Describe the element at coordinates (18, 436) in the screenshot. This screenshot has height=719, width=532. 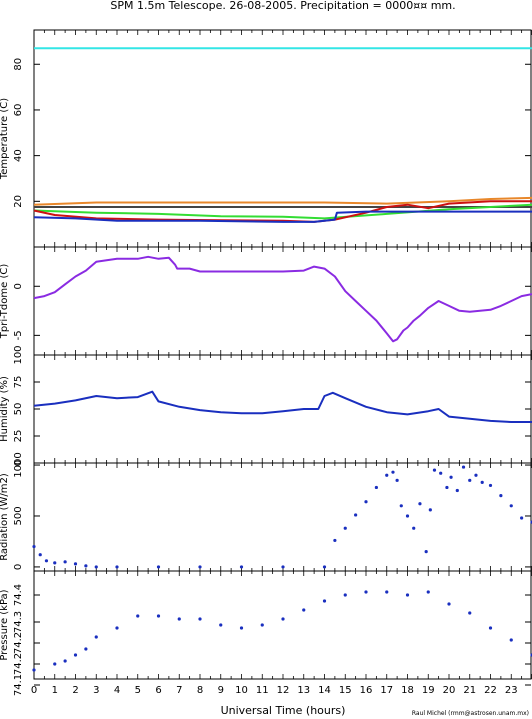
I see `y-tick-label-2: 25` at that location.